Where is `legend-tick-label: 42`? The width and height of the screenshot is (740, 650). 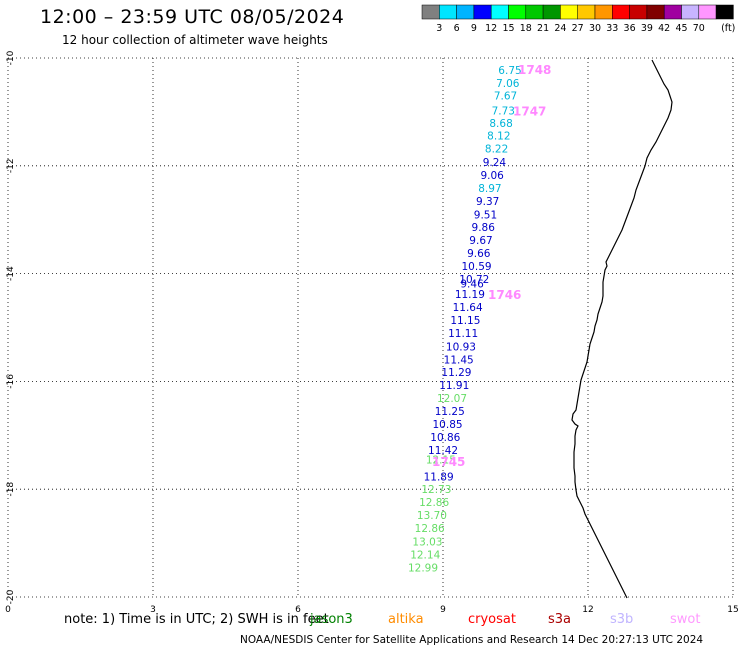 legend-tick-label: 42 is located at coordinates (664, 28).